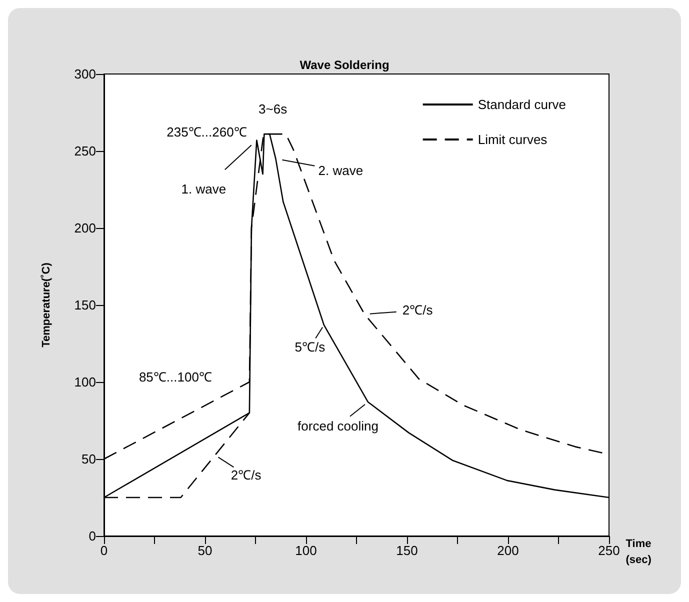 The height and width of the screenshot is (602, 689). I want to click on annotation: forced cooling, so click(338, 426).